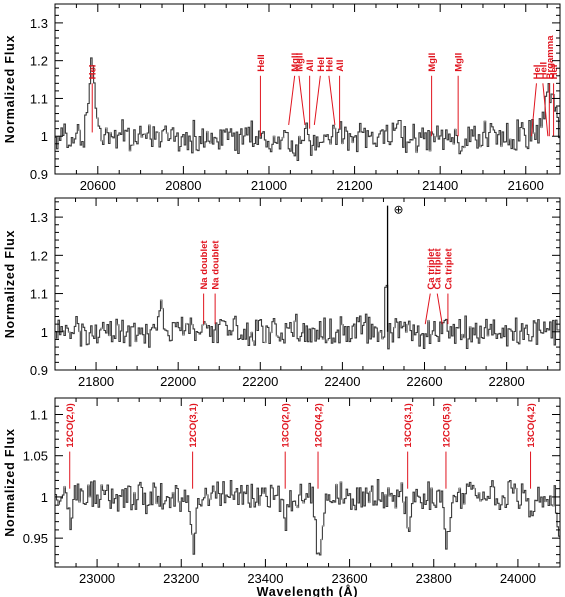  Describe the element at coordinates (424, 381) in the screenshot. I see `x-tick-label: 22600` at that location.